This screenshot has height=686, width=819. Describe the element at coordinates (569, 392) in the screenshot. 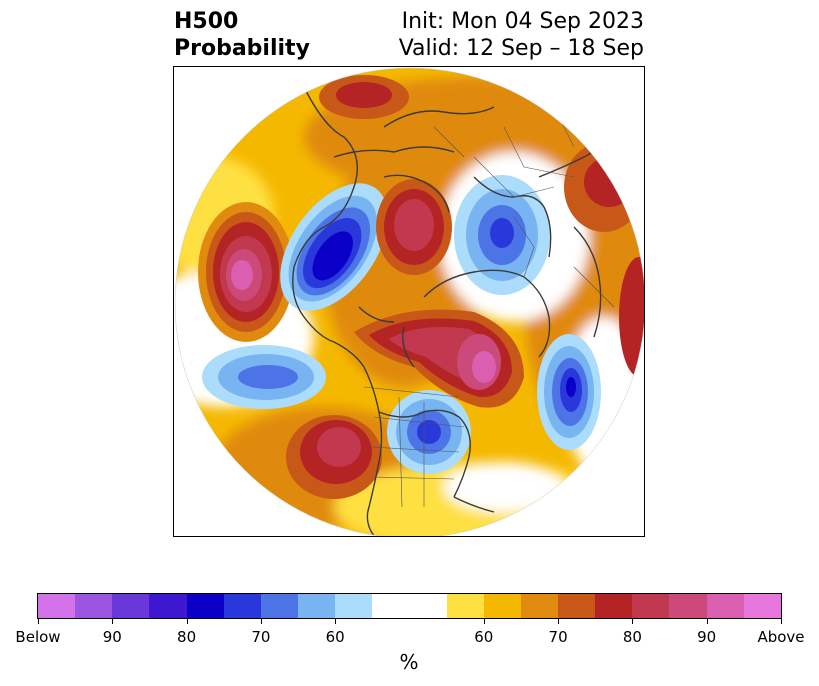

I see `below-center-n-atlantic` at that location.